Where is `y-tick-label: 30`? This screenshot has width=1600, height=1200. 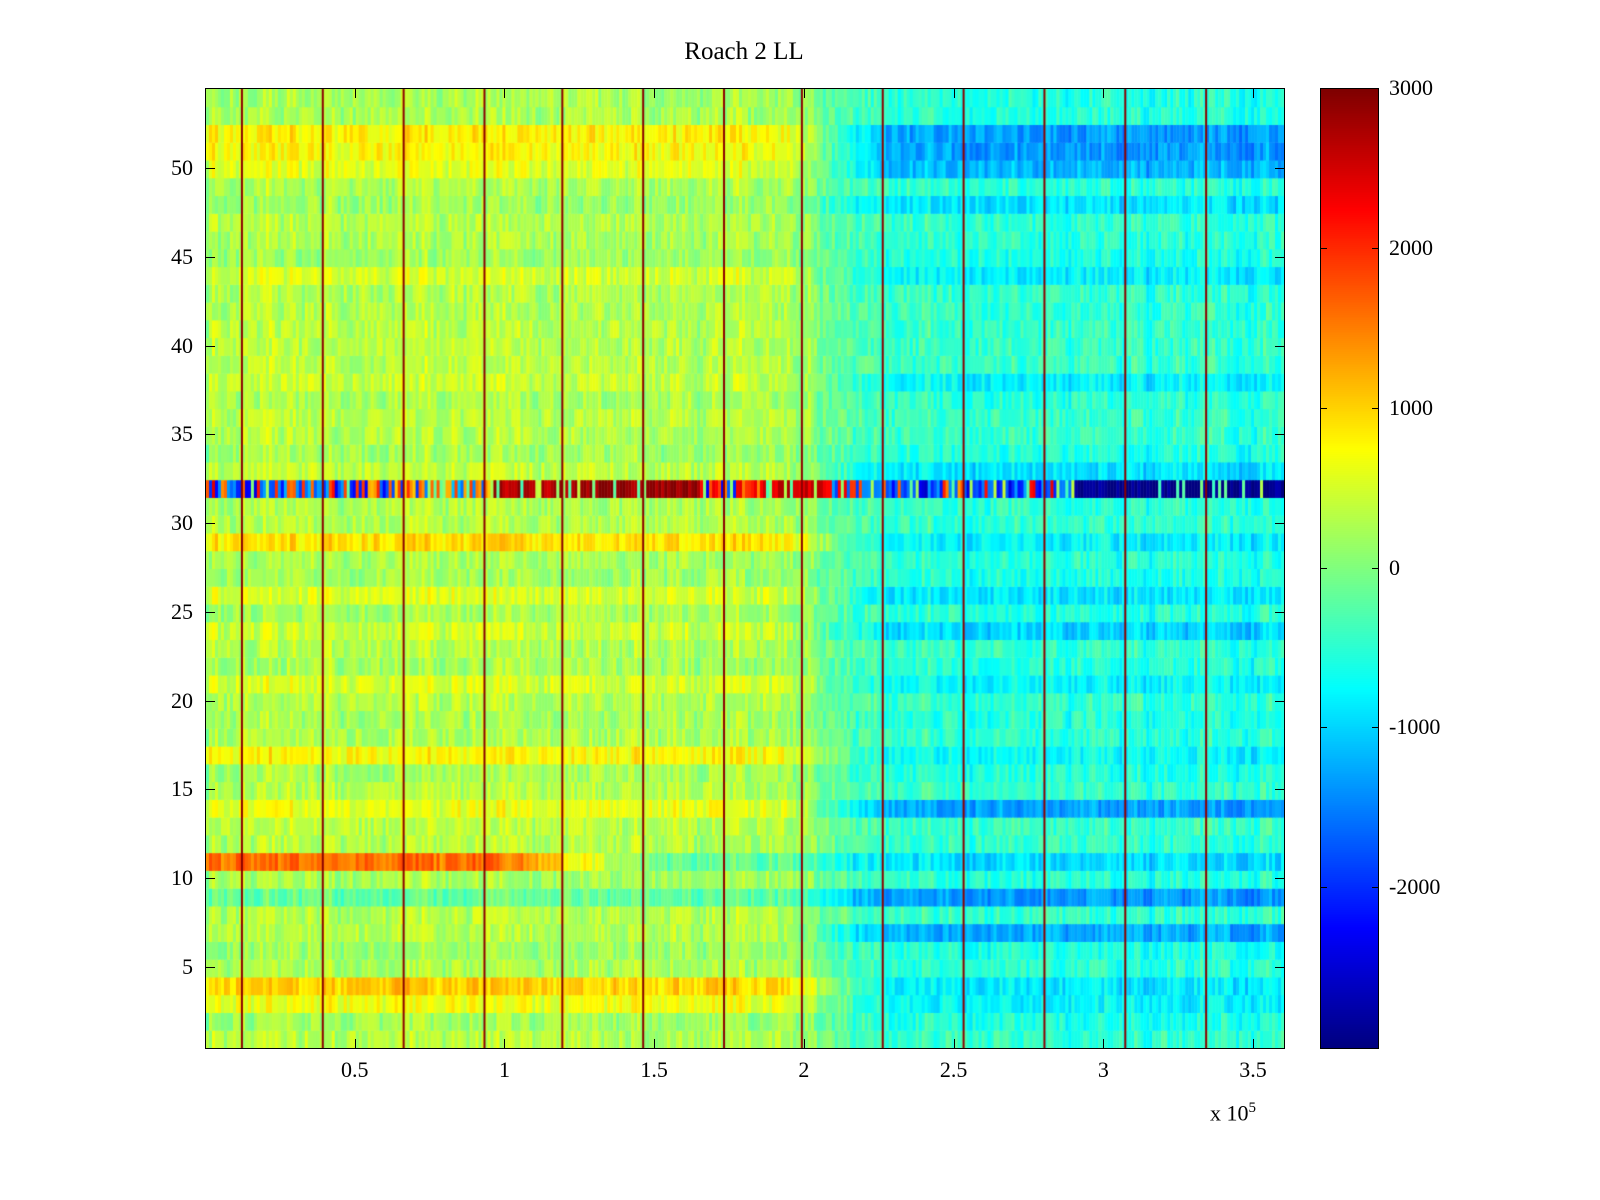 y-tick-label: 30 is located at coordinates (182, 523).